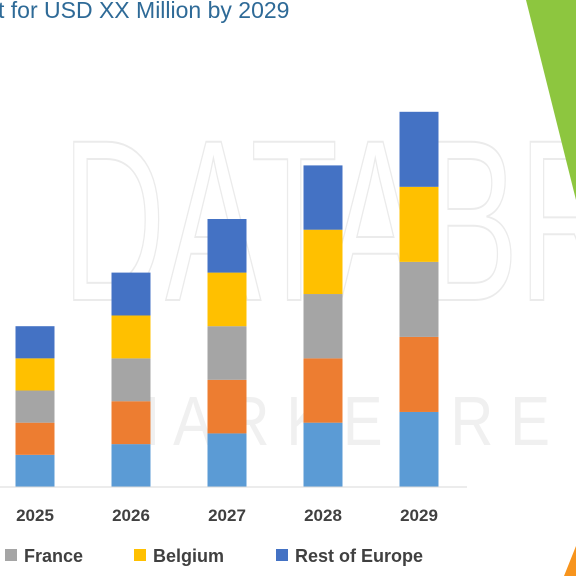 Image resolution: width=576 pixels, height=576 pixels. Describe the element at coordinates (323, 262) in the screenshot. I see `bar-segment-2028-s3` at that location.